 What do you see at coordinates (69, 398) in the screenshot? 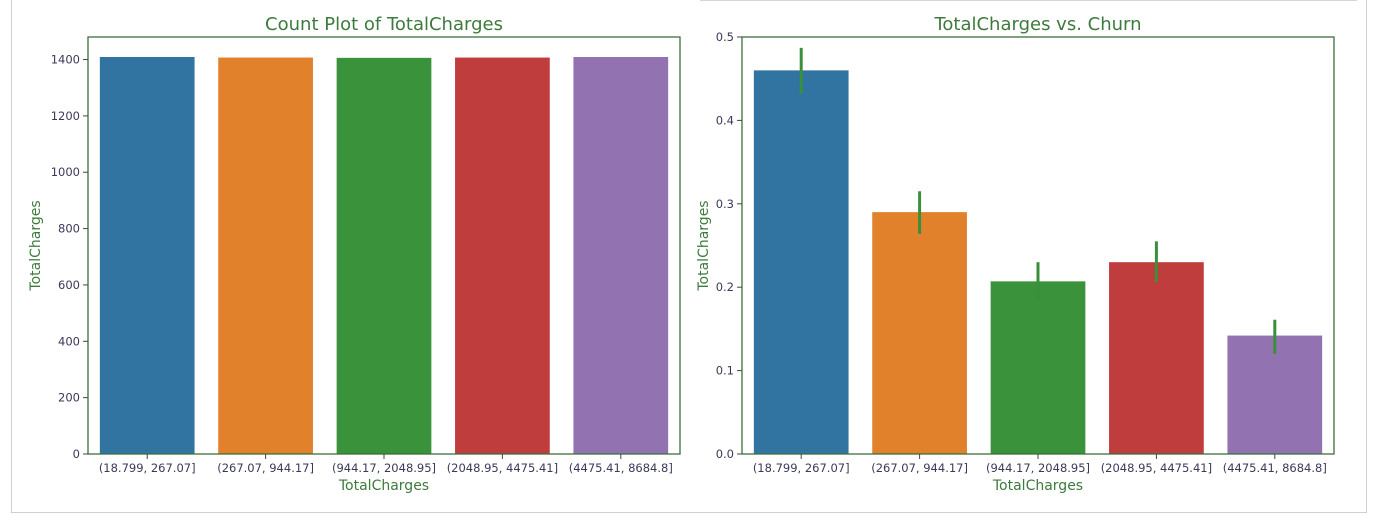
I see `y-tick-label: 200` at bounding box center [69, 398].